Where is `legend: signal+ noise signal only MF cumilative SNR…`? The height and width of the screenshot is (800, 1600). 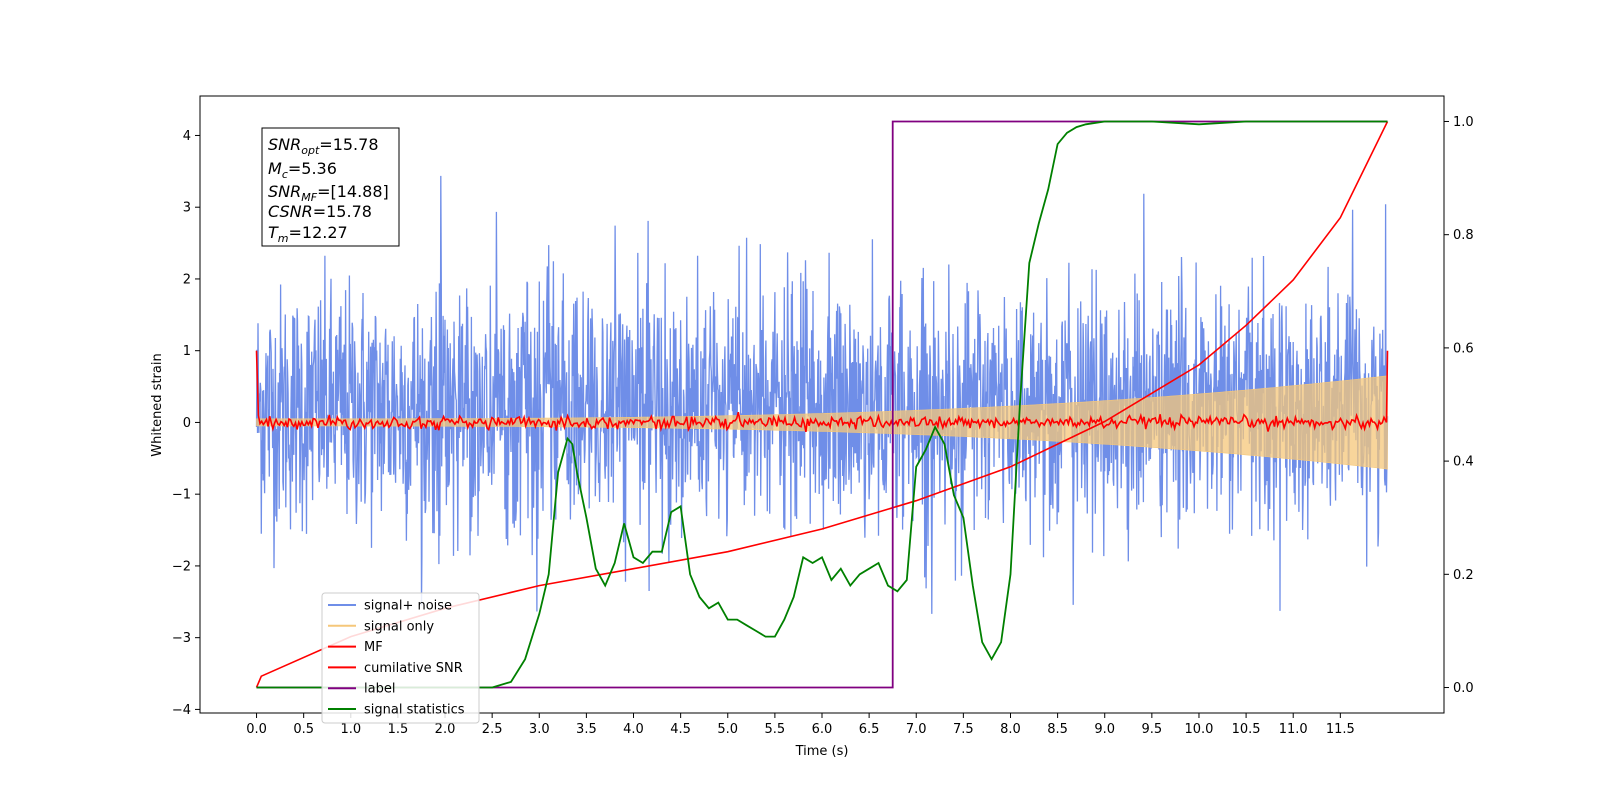
legend: signal+ noise signal only MF cumilative SNR… is located at coordinates (400, 658).